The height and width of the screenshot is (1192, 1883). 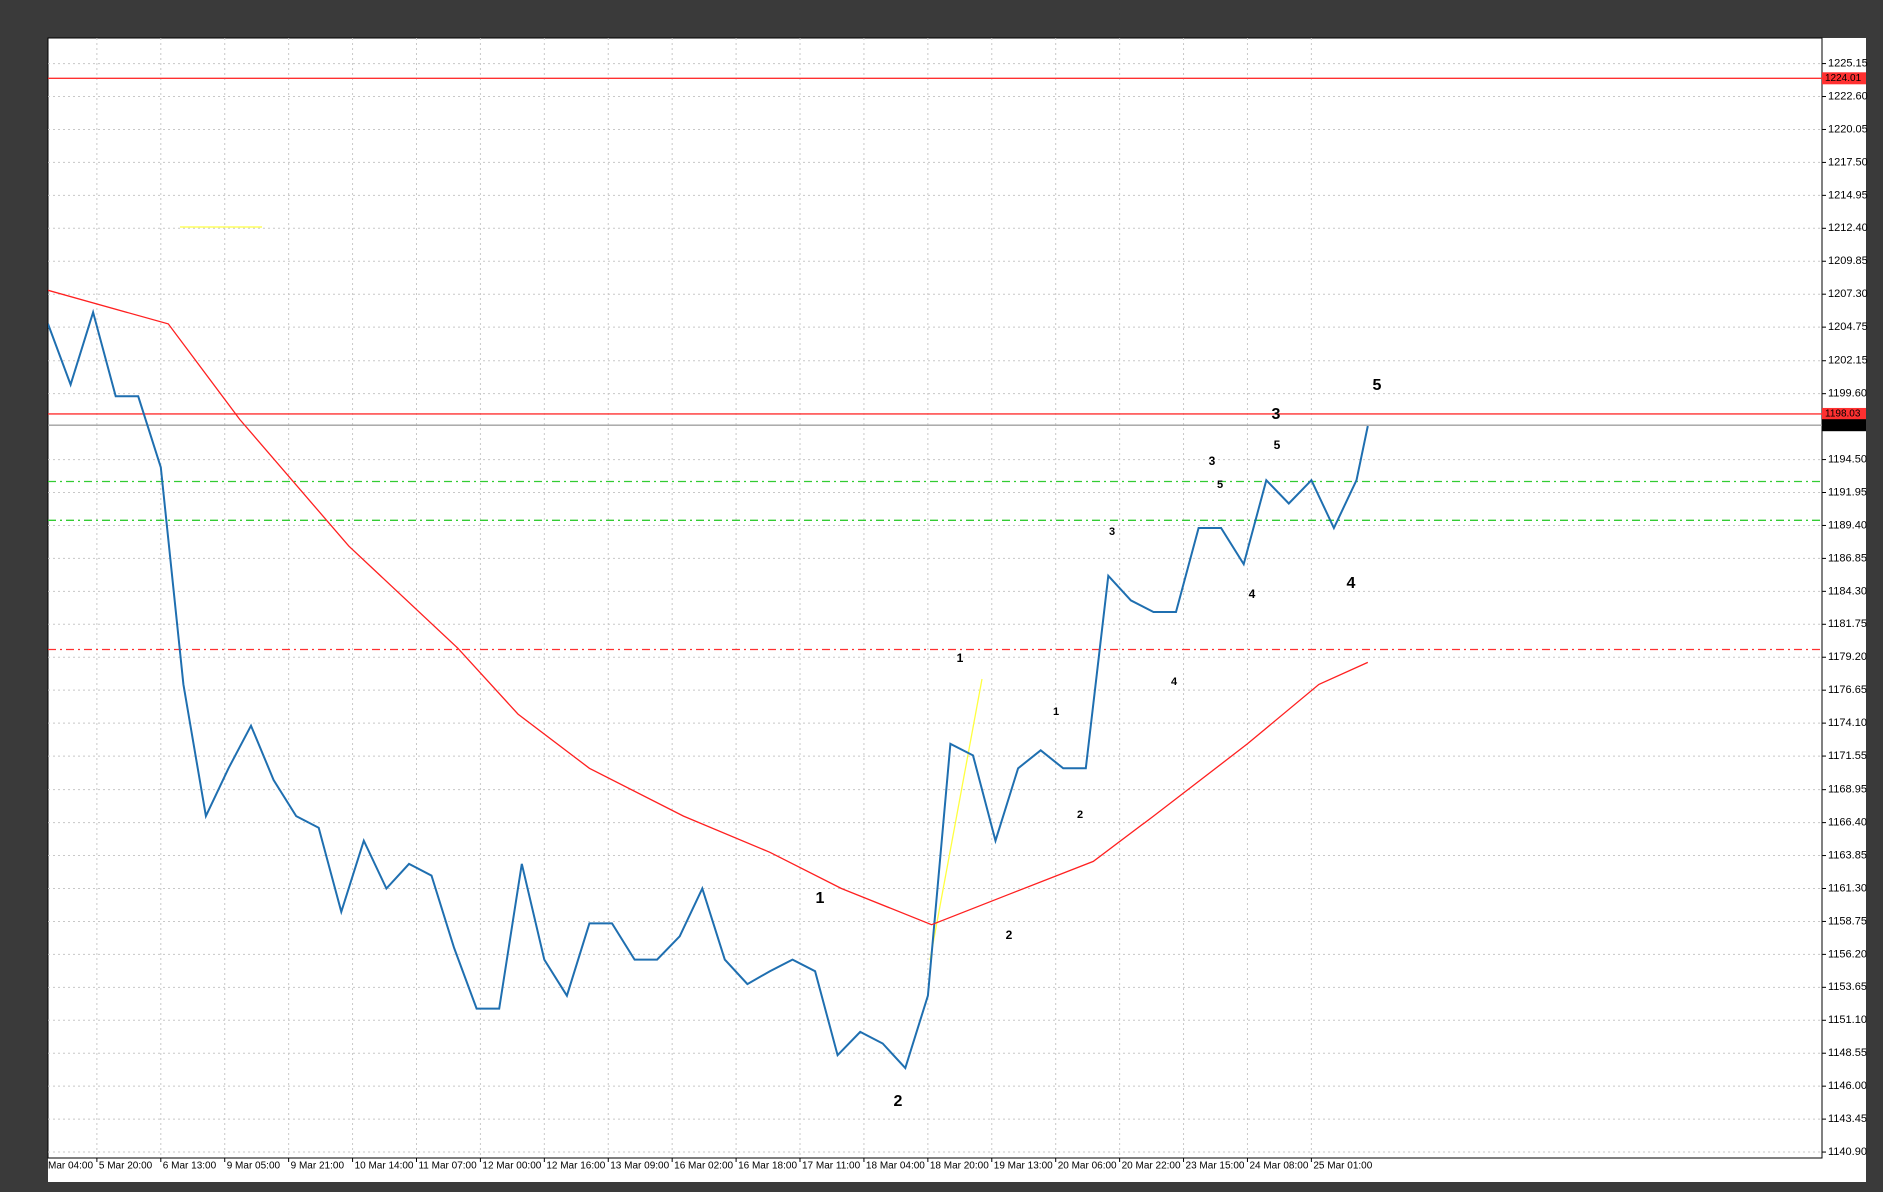 I want to click on x-tick-label: 19 Mar 13:00, so click(x=1023, y=1166).